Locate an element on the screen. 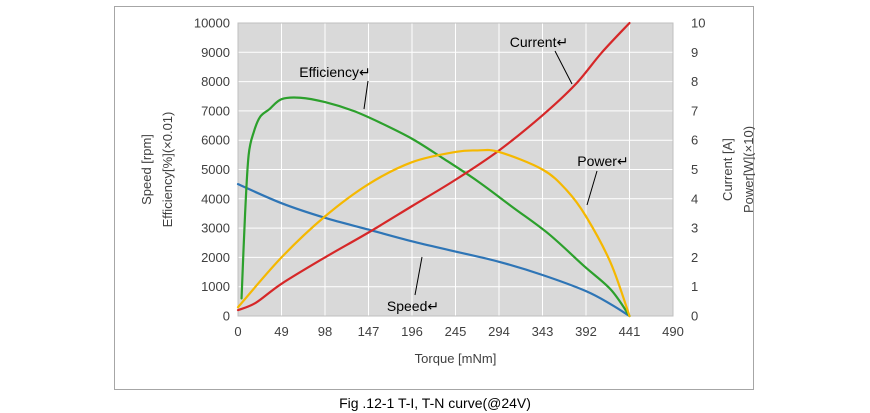 Image resolution: width=870 pixels, height=413 pixels. y-left-tick-label: 7000 is located at coordinates (215, 110).